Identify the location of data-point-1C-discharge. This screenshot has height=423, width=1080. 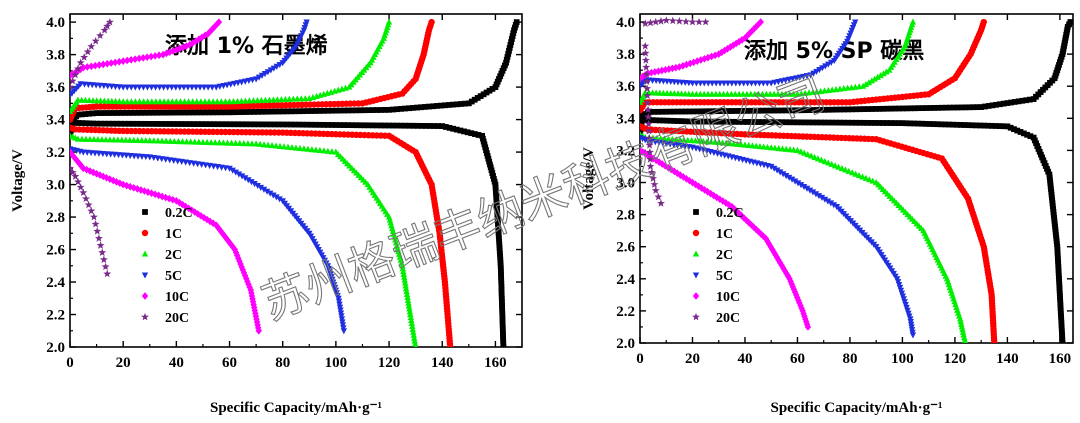
(994, 341).